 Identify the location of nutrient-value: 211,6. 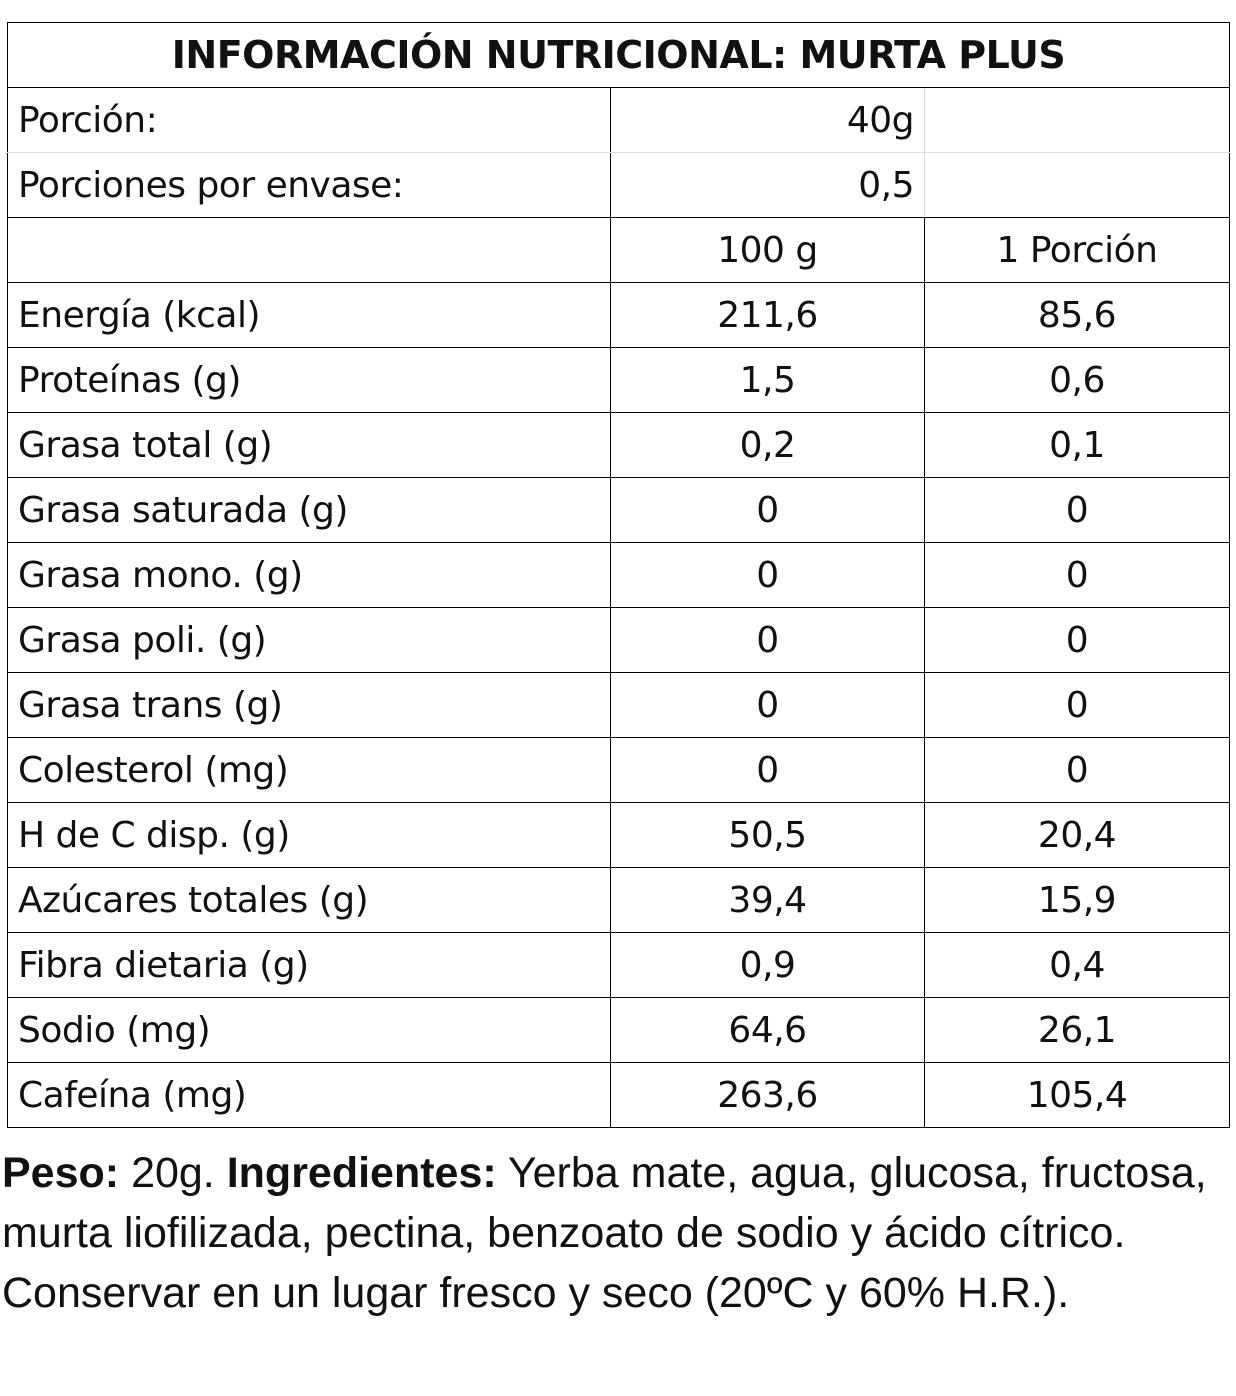
(767, 315).